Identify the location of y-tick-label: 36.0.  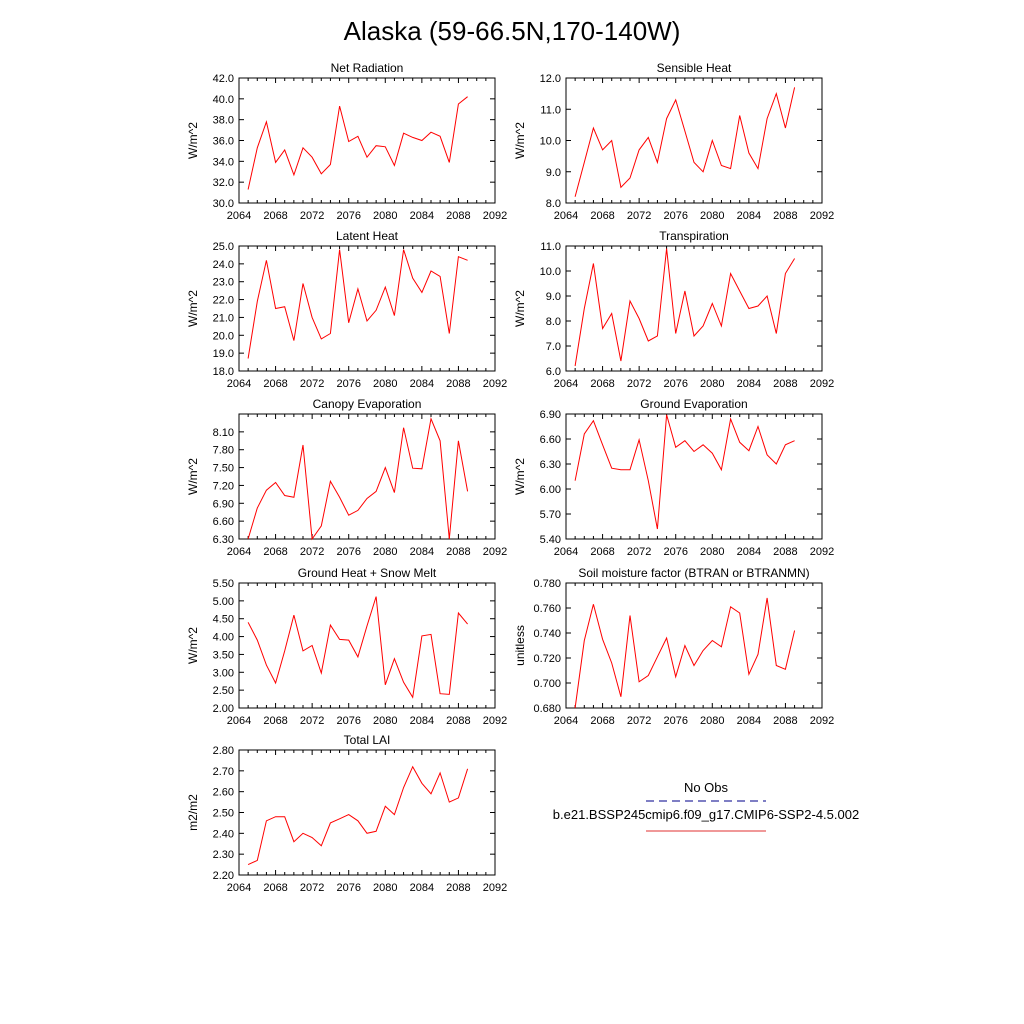
(223, 142).